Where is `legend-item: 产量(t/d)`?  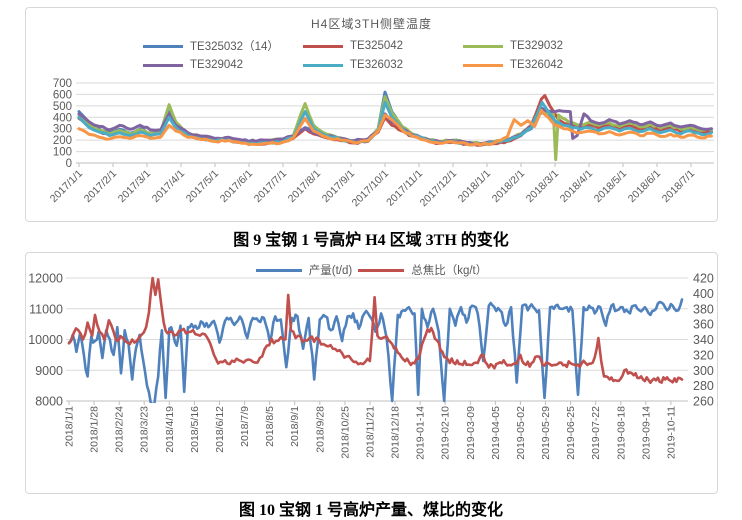
legend-item: 产量(t/d) is located at coordinates (304, 270).